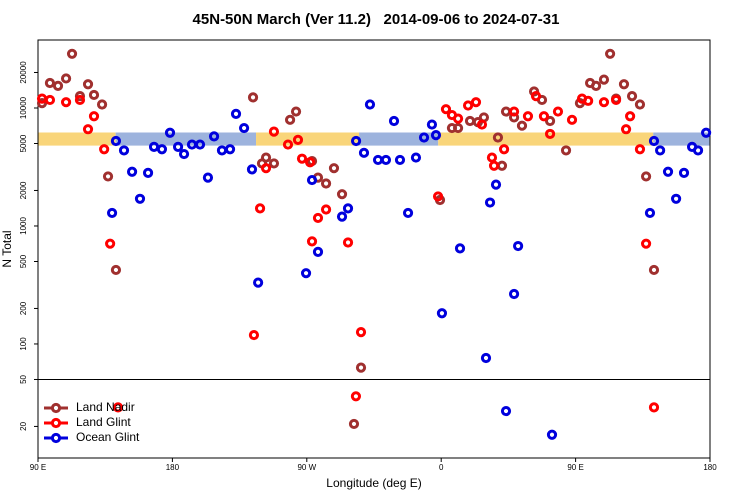 This screenshot has width=750, height=500. Describe the element at coordinates (108, 437) in the screenshot. I see `legend-label: Ocean Glint` at that location.